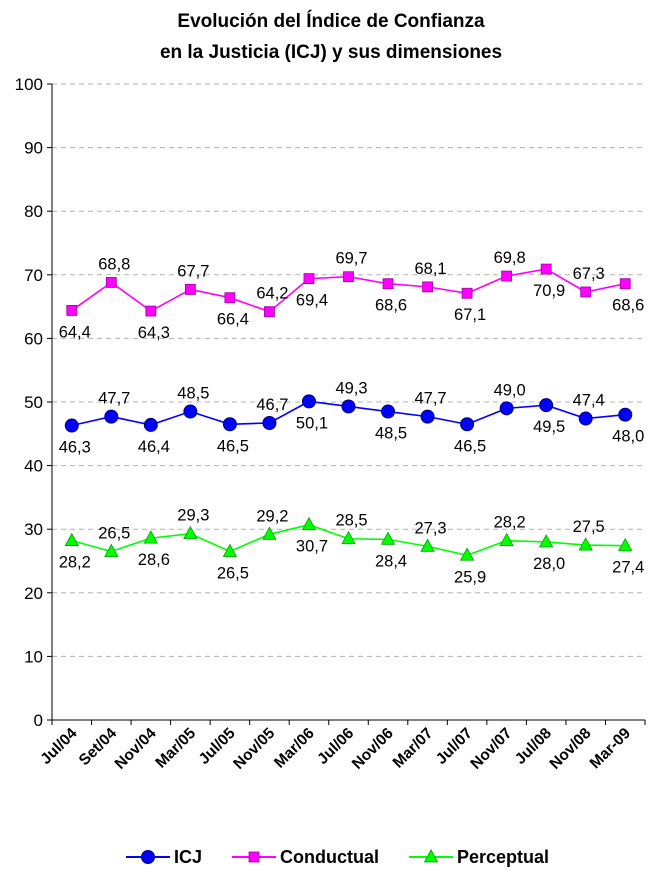 The height and width of the screenshot is (871, 662). Describe the element at coordinates (589, 527) in the screenshot. I see `data-label-perceptual-13: 27,5` at that location.